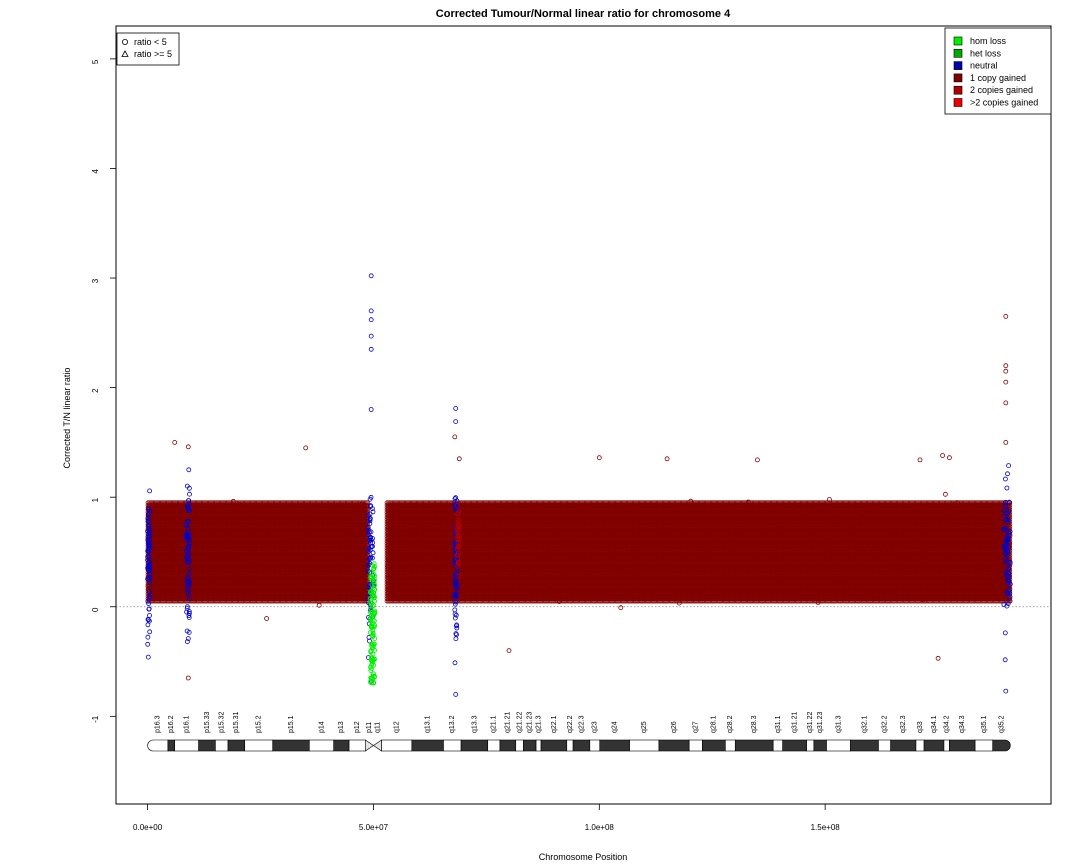 The width and height of the screenshot is (1080, 864). I want to click on ideogram-band-label: p15.32, so click(222, 722).